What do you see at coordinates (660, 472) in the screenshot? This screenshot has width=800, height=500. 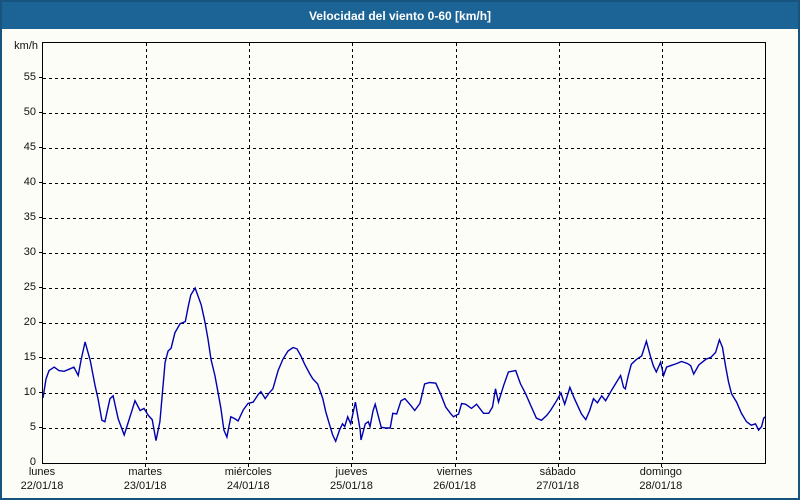 I see `day-name: domingo` at bounding box center [660, 472].